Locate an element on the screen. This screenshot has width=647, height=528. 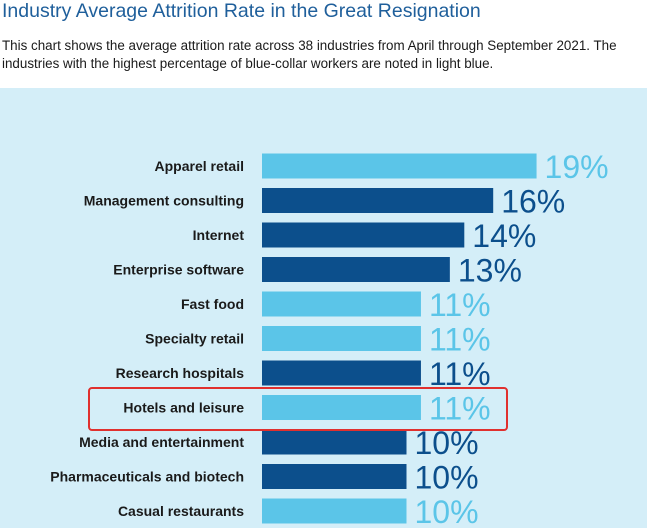
highlight-box is located at coordinates (298, 409).